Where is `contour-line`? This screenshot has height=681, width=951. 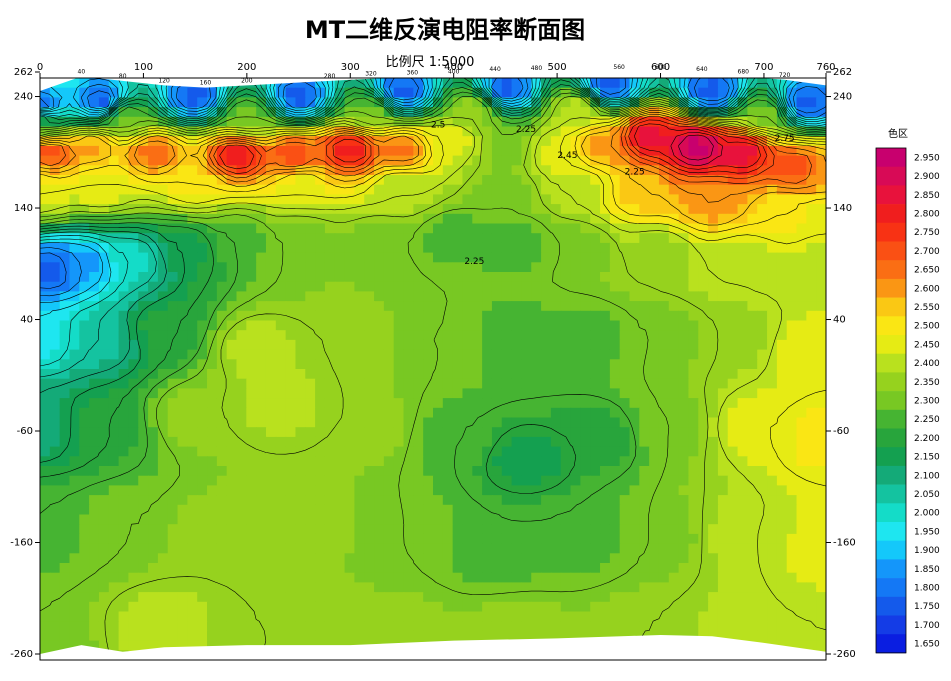
contour-line is located at coordinates (696, 149).